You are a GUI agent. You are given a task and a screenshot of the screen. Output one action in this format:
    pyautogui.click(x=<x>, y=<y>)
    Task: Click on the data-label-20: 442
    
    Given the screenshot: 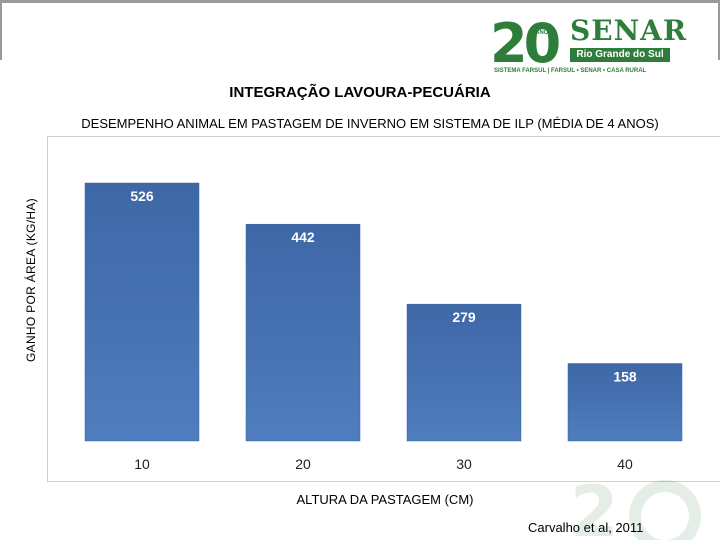 What is the action you would take?
    pyautogui.click(x=303, y=237)
    